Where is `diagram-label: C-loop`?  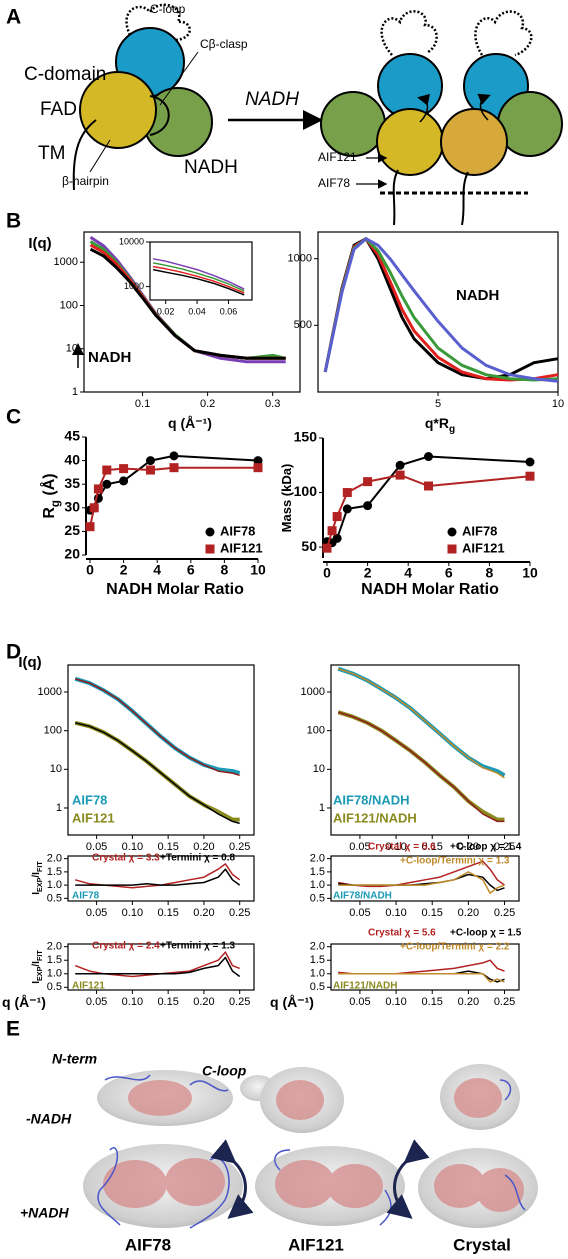 diagram-label: C-loop is located at coordinates (168, 9).